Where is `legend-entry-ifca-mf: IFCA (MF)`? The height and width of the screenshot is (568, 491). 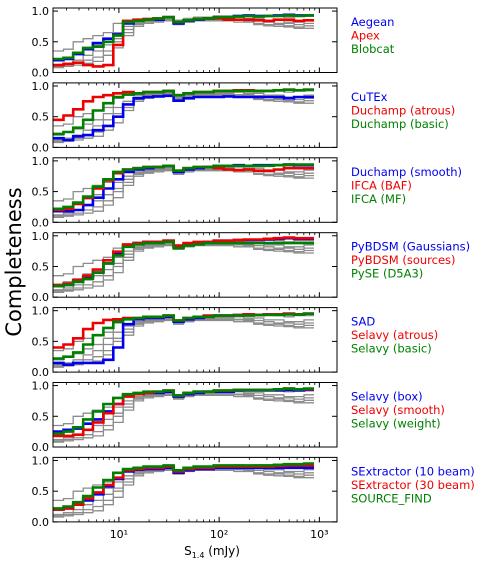 legend-entry-ifca-mf: IFCA (MF) is located at coordinates (378, 199).